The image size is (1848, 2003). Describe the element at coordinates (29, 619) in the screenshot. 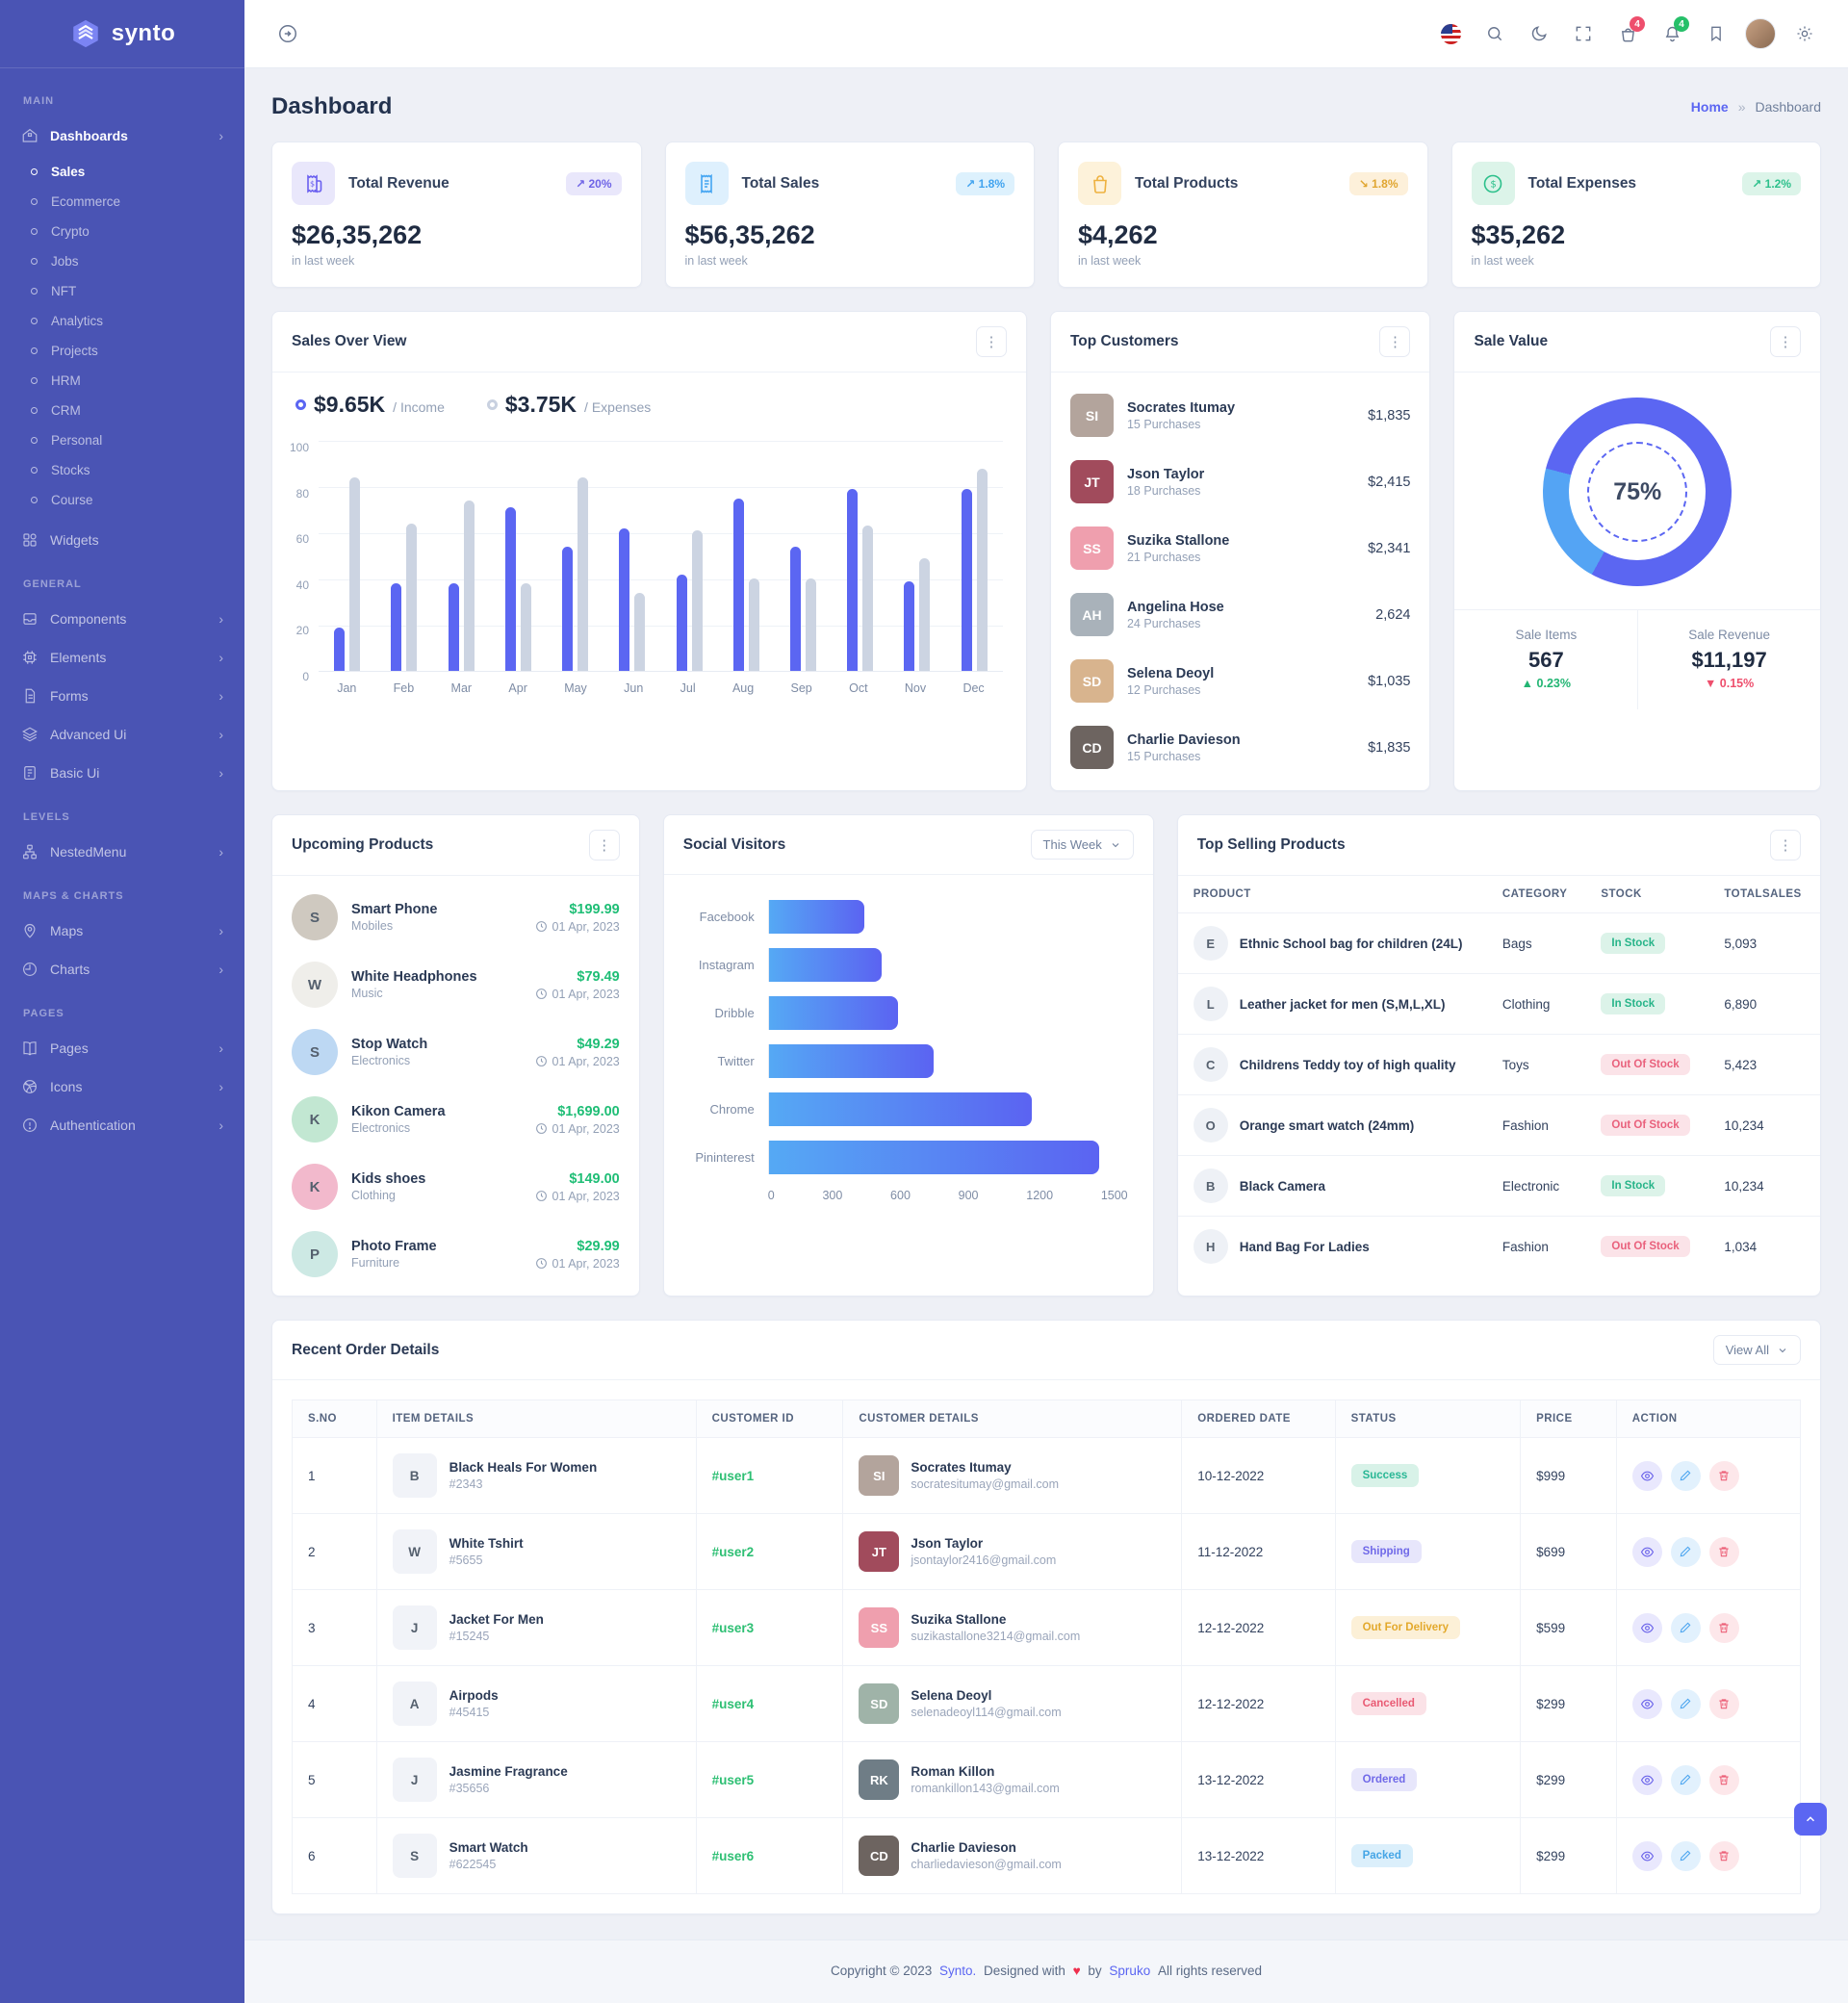

I see `box-icon` at that location.